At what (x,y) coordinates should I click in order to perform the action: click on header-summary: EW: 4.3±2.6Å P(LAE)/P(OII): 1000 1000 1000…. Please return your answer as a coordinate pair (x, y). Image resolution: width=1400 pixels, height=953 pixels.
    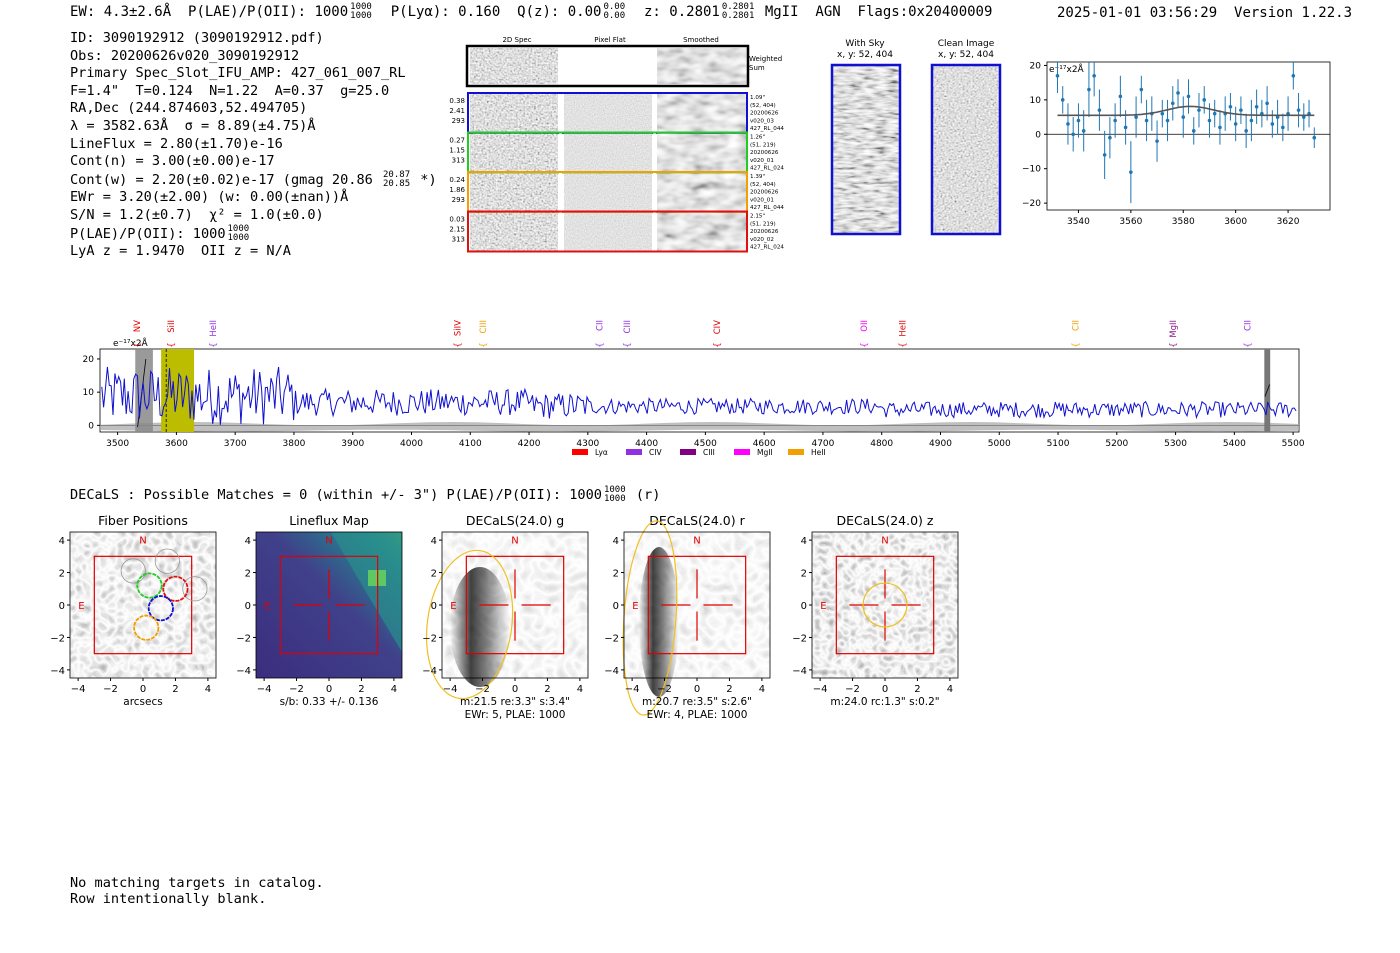
    Looking at the image, I should click on (531, 12).